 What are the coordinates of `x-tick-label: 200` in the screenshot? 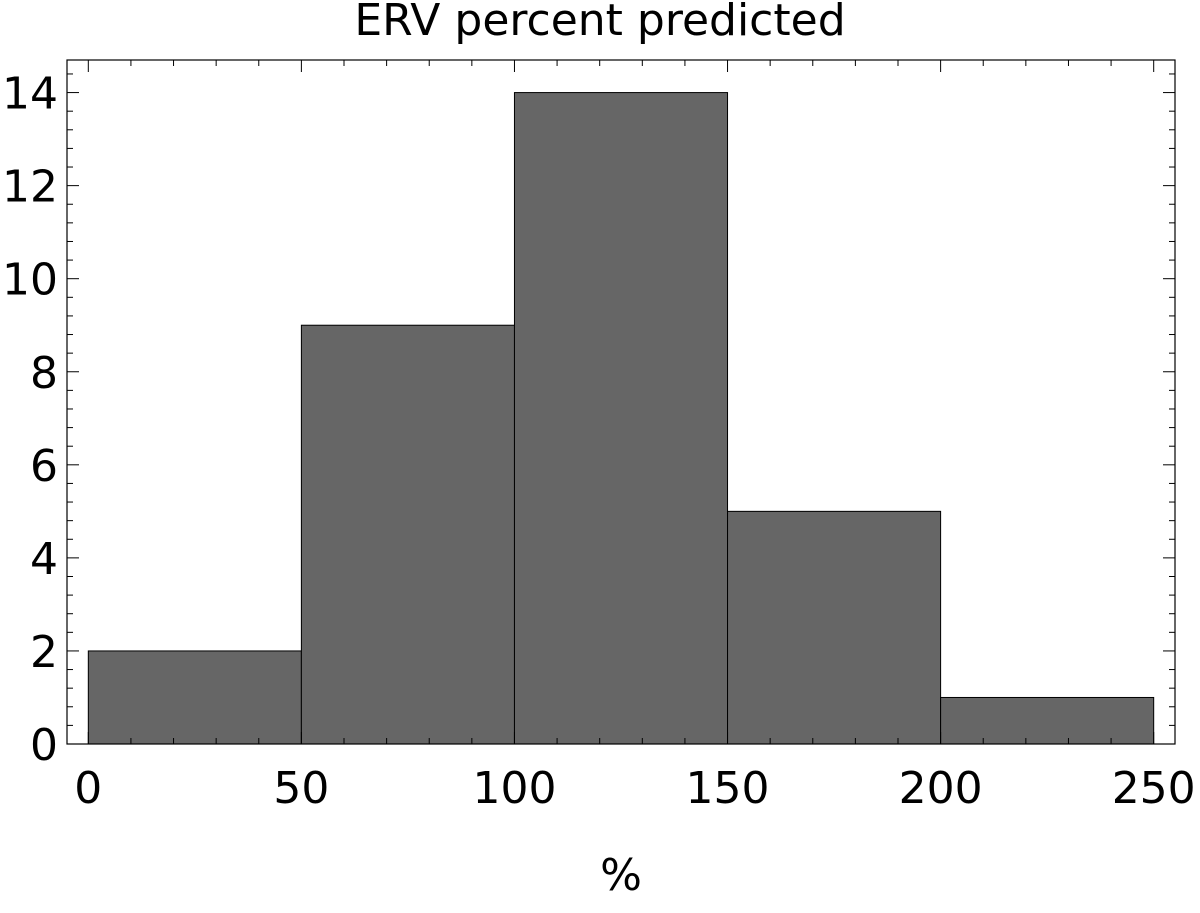 It's located at (941, 788).